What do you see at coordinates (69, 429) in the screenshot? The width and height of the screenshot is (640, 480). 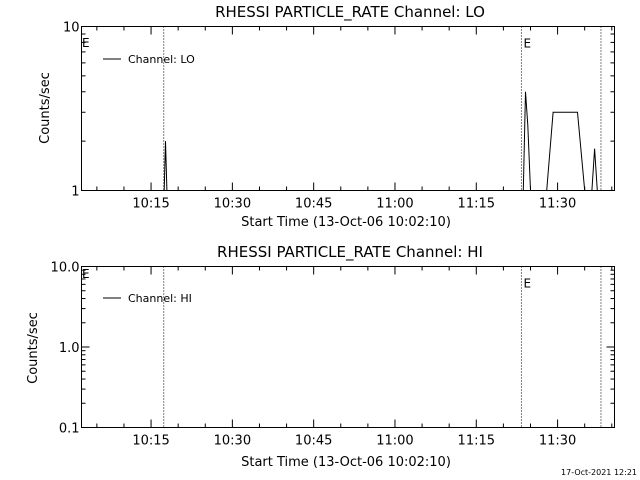 I see `y-tick-label: 0.1` at bounding box center [69, 429].